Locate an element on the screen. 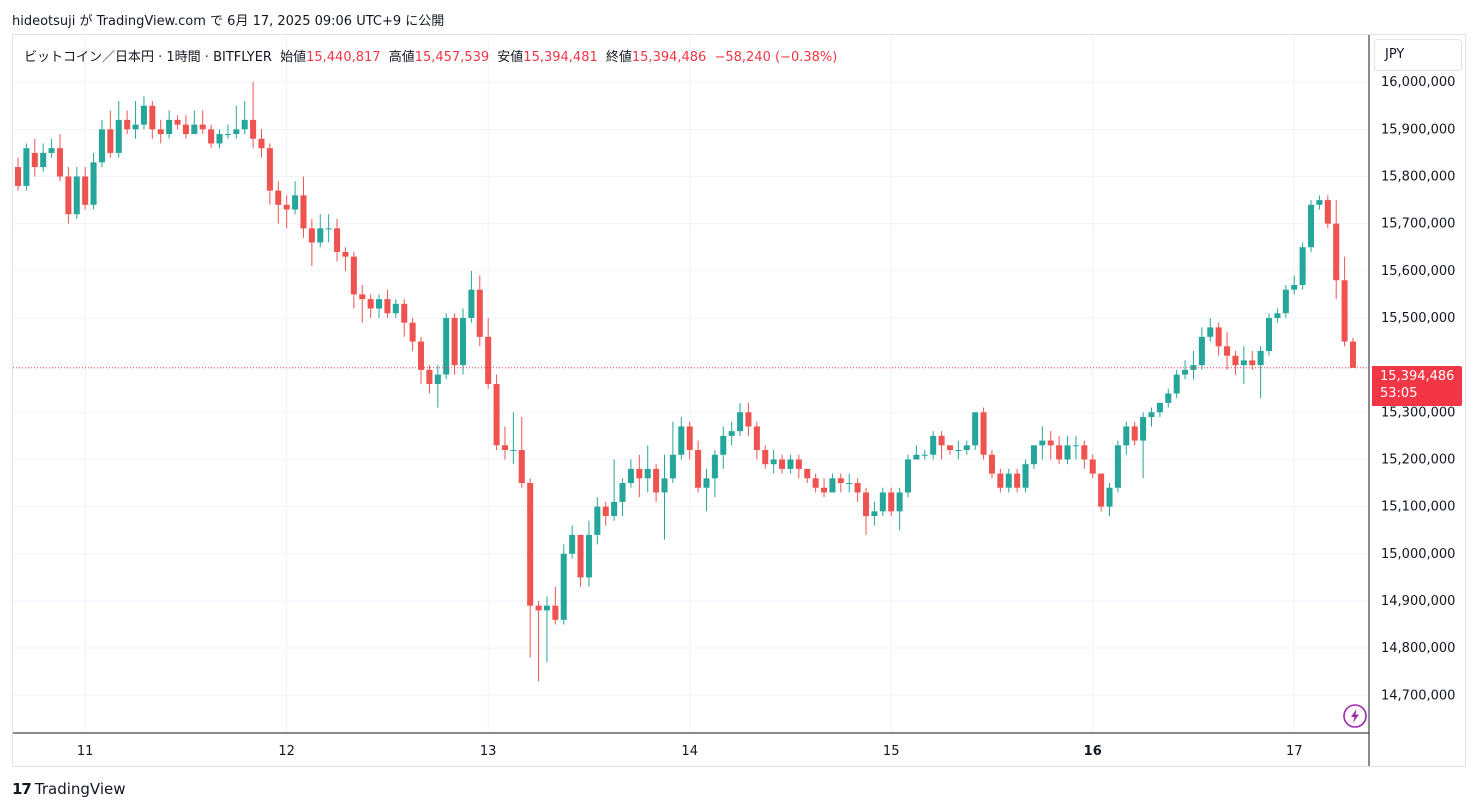 The width and height of the screenshot is (1479, 812). legend-low: 15,394,481 is located at coordinates (560, 57).